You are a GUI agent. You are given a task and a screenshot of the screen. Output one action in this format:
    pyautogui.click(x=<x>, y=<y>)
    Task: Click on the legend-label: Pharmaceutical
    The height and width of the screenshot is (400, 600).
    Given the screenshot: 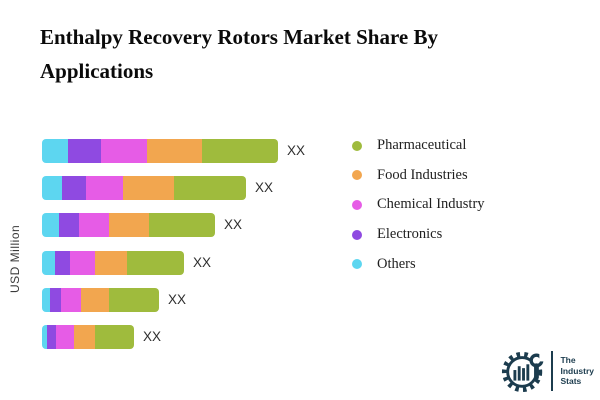 What is the action you would take?
    pyautogui.click(x=422, y=145)
    